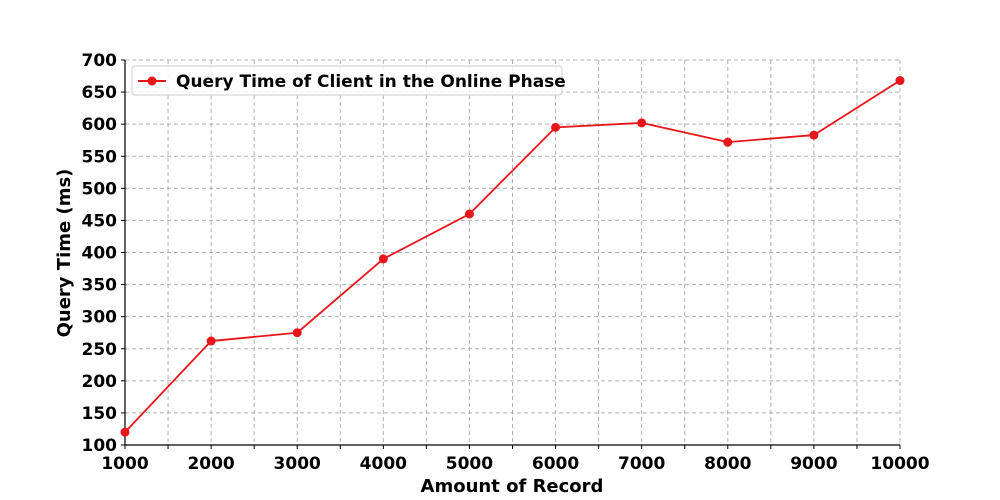  Describe the element at coordinates (124, 464) in the screenshot. I see `x-tick-label: 1000` at that location.